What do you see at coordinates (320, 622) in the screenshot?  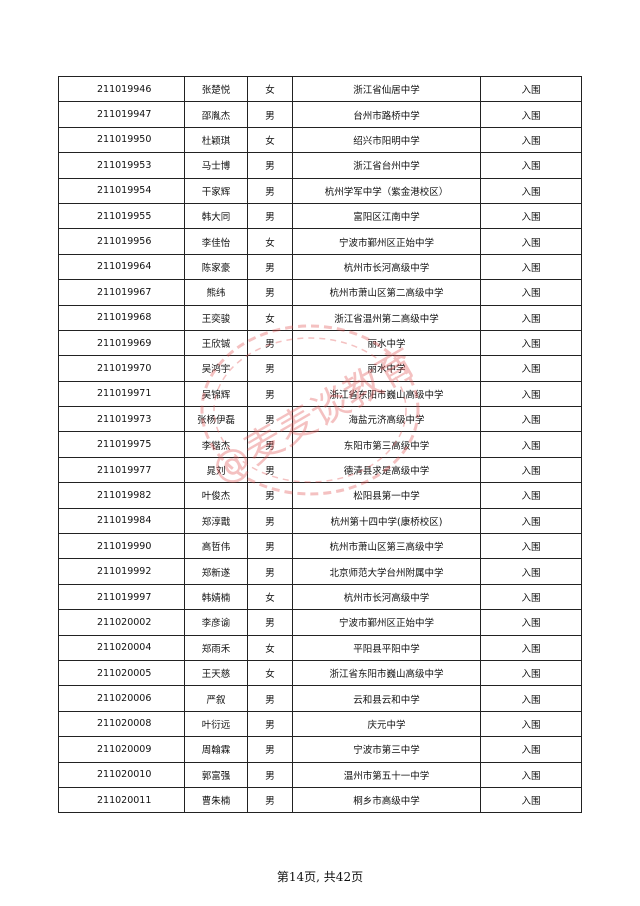 I see `table-row: 211020002 李彦谕男宁波市鄞州区正始中学 入围` at bounding box center [320, 622].